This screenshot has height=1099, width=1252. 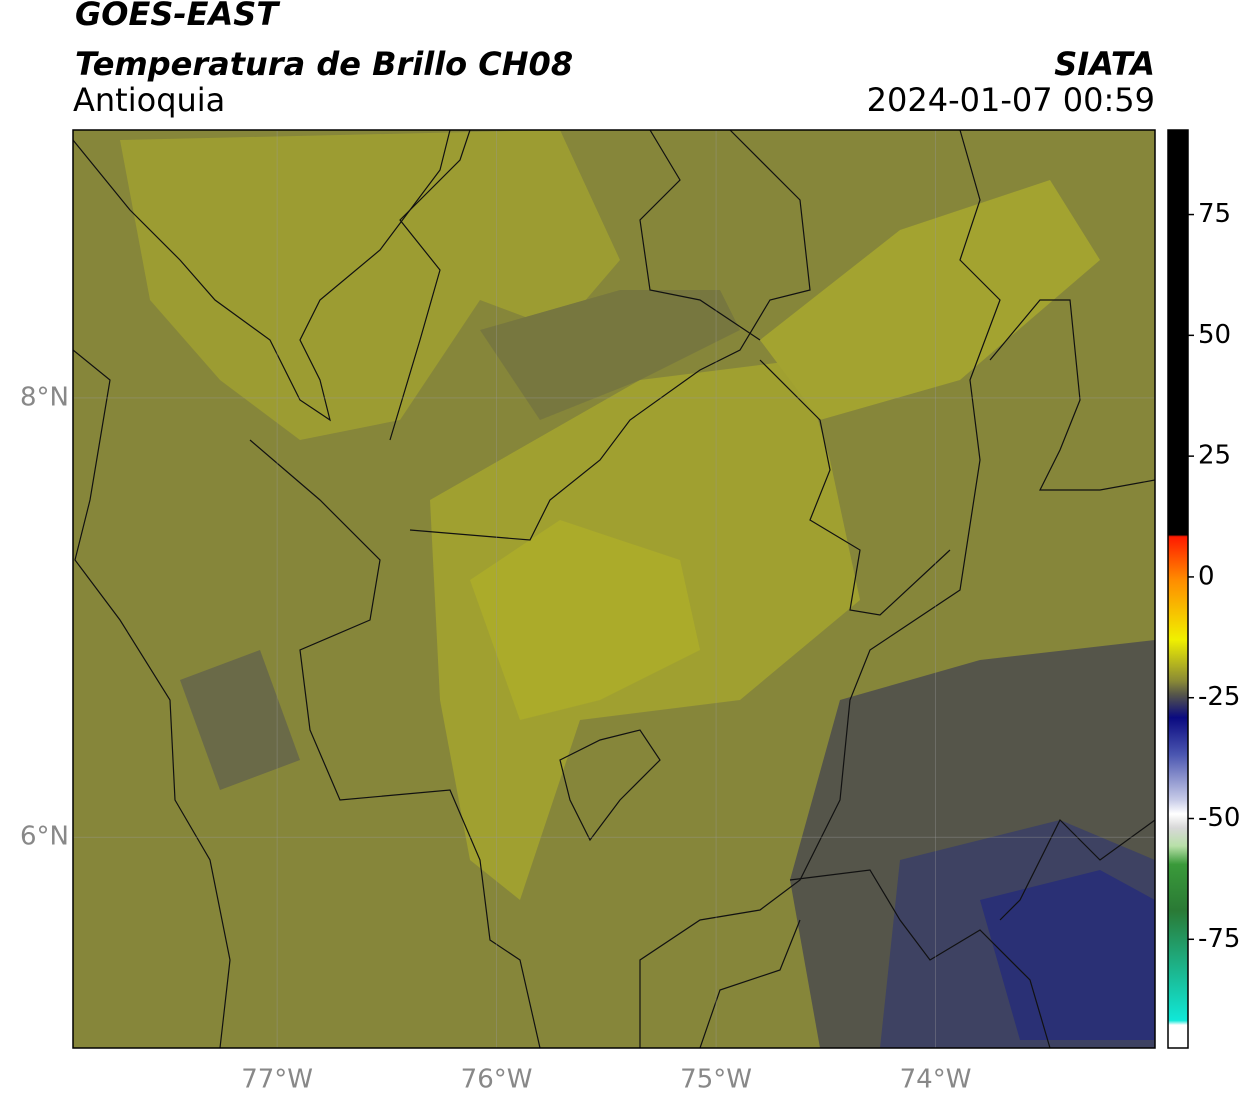 What do you see at coordinates (277, 1080) in the screenshot?
I see `x-tick-label: 77°W` at bounding box center [277, 1080].